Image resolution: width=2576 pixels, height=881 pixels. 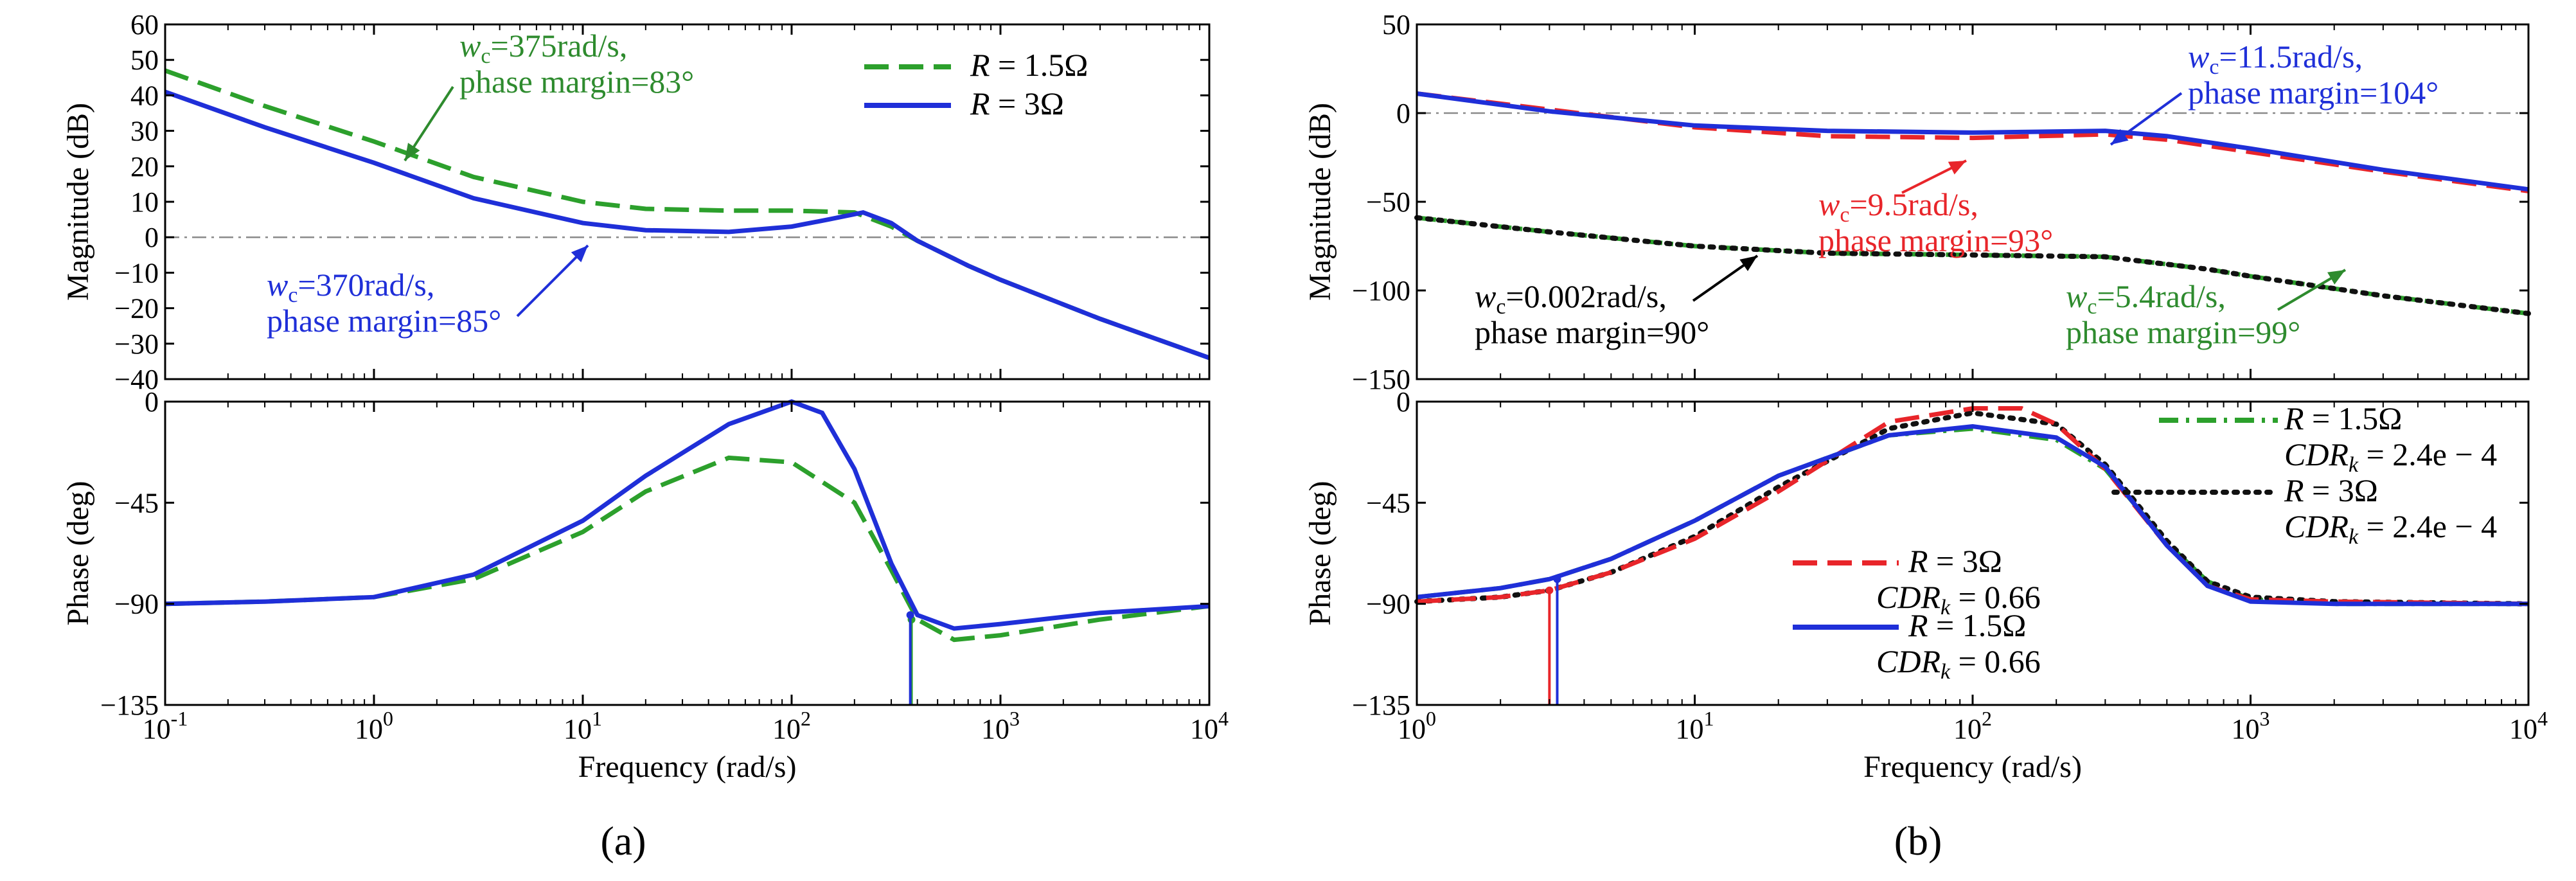 What do you see at coordinates (1829, 204) in the screenshot?
I see `annotation-b-red-var: w` at bounding box center [1829, 204].